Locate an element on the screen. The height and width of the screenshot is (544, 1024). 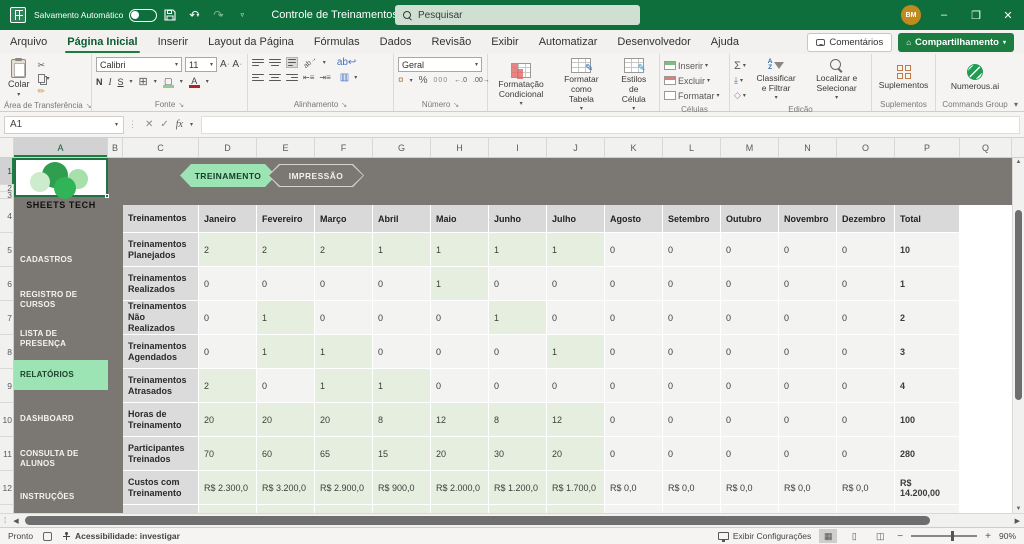
addins-button: Suplementos is located at coordinates (904, 78).